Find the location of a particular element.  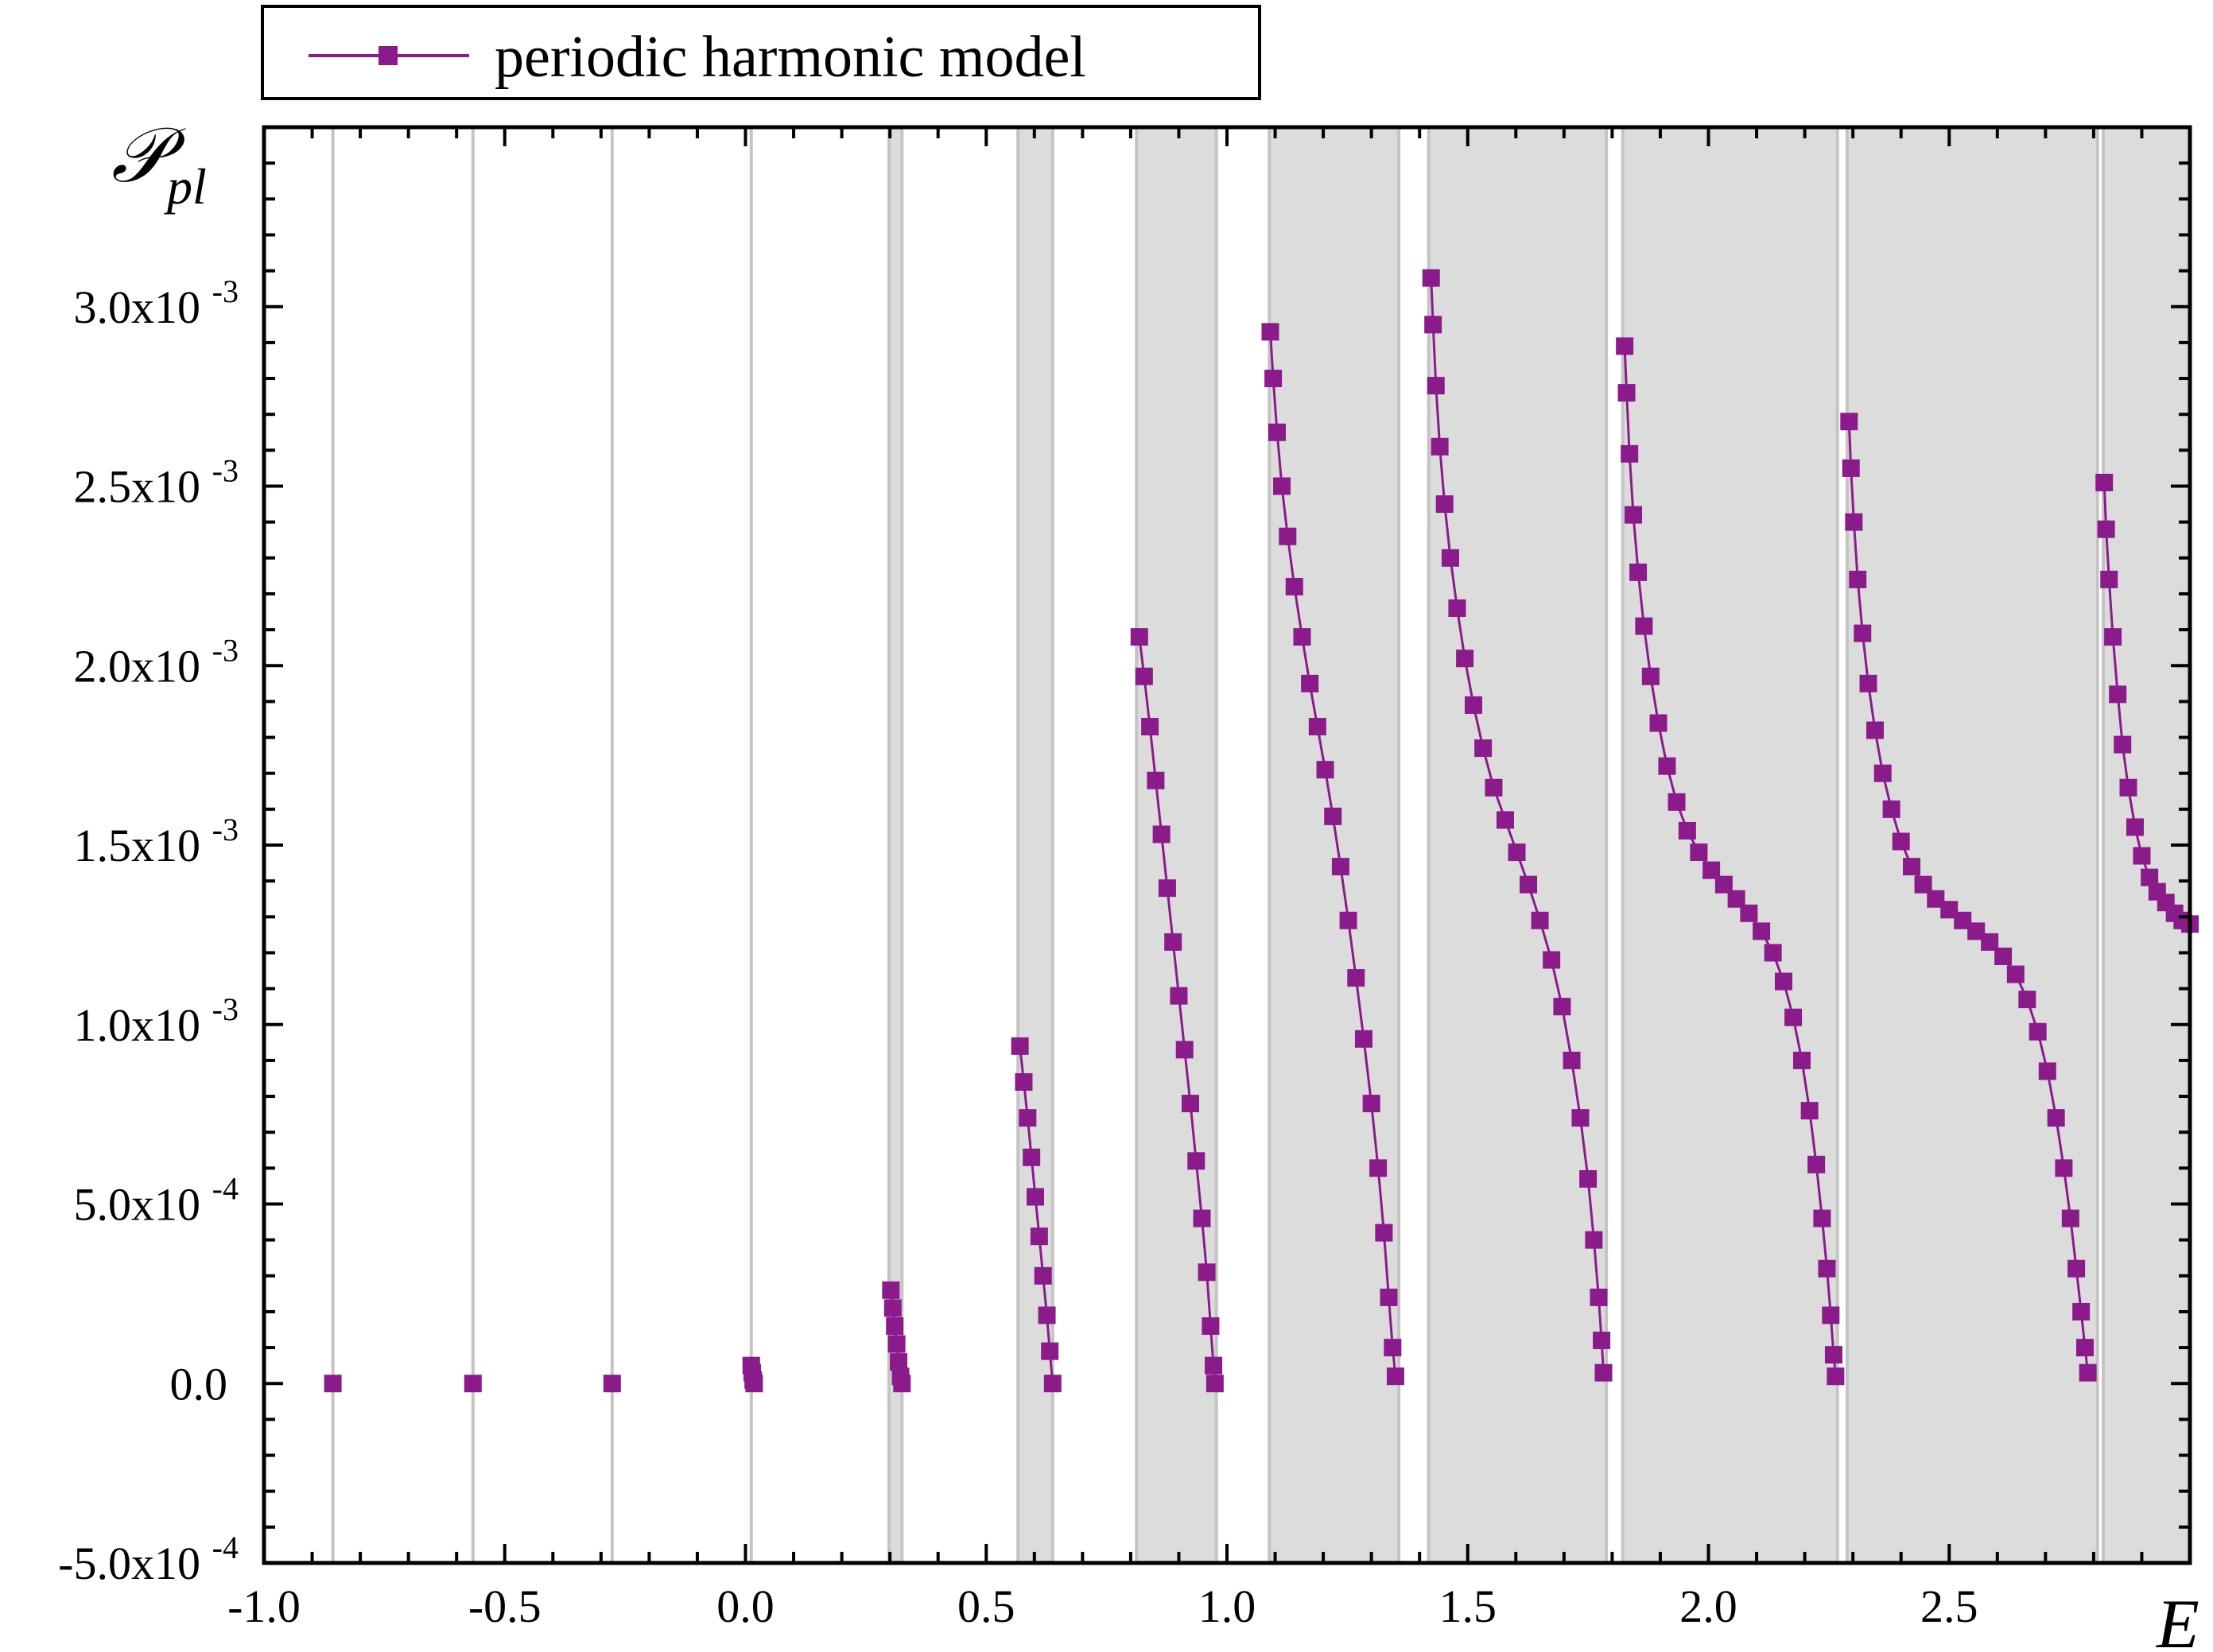

series-line is located at coordinates (1036, 1214).